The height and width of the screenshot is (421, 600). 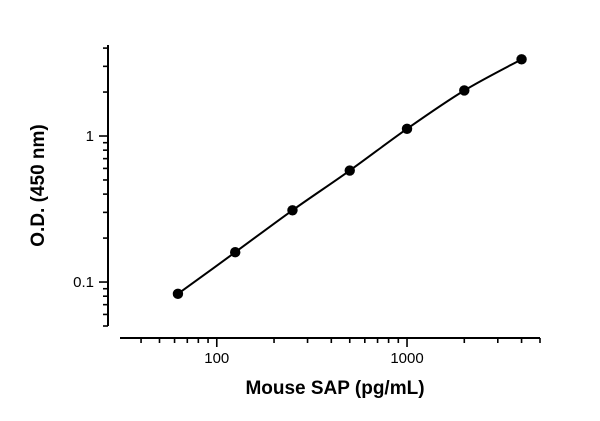 I want to click on y-ticks: 0.11, so click(x=90, y=187).